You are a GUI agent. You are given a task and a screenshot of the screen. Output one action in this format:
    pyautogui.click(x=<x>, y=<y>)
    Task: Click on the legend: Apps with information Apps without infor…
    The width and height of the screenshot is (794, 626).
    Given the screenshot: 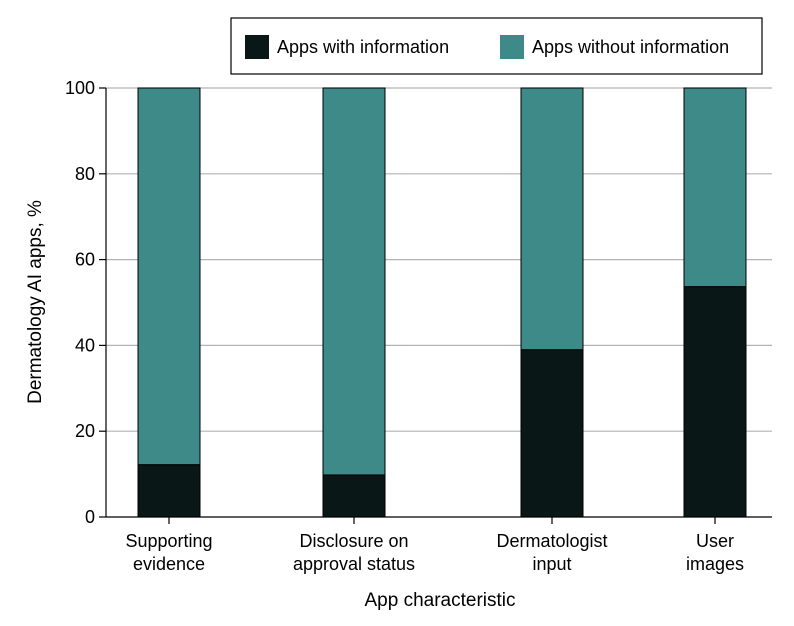 What is the action you would take?
    pyautogui.click(x=496, y=46)
    